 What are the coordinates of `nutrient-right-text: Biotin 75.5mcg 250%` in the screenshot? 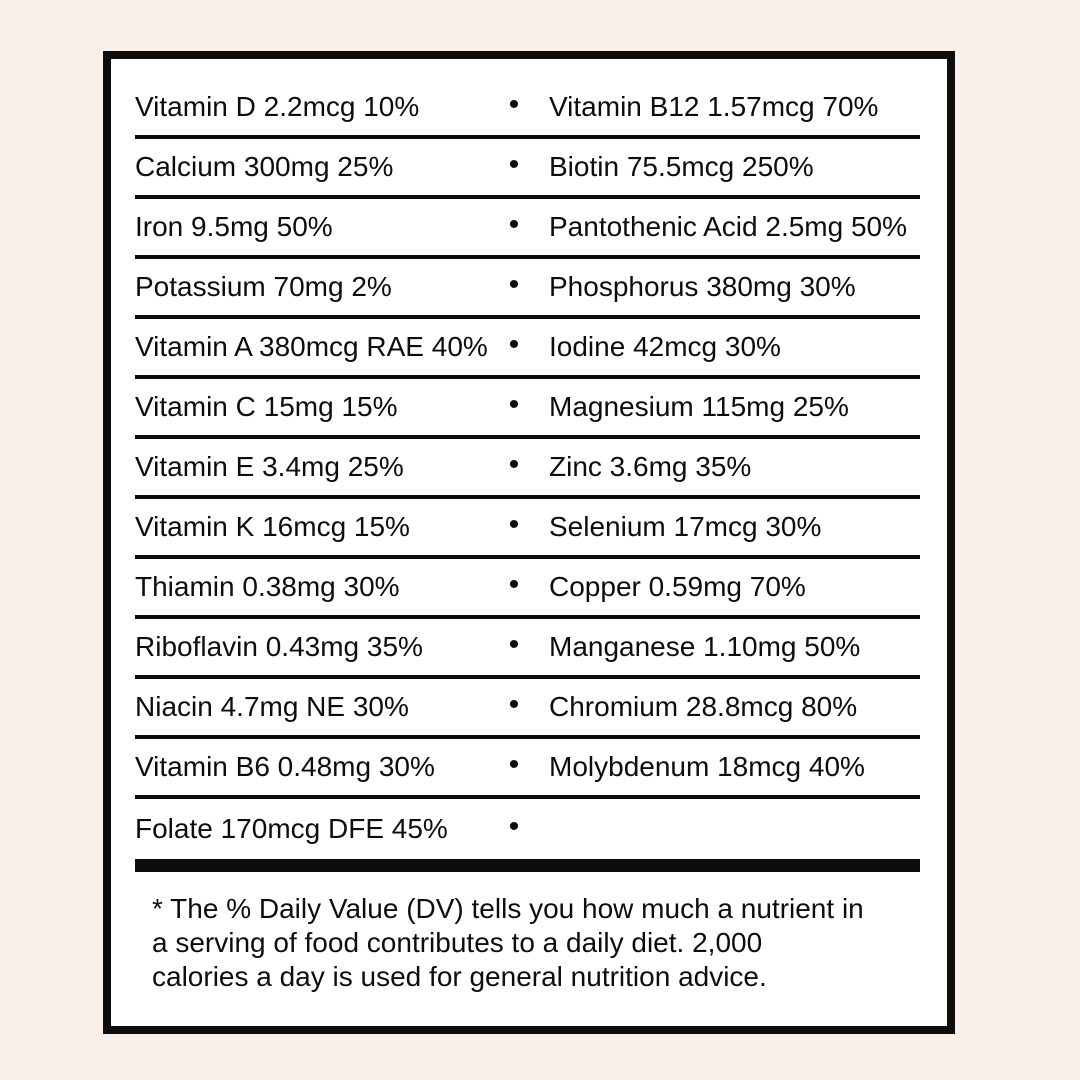 It's located at (681, 166).